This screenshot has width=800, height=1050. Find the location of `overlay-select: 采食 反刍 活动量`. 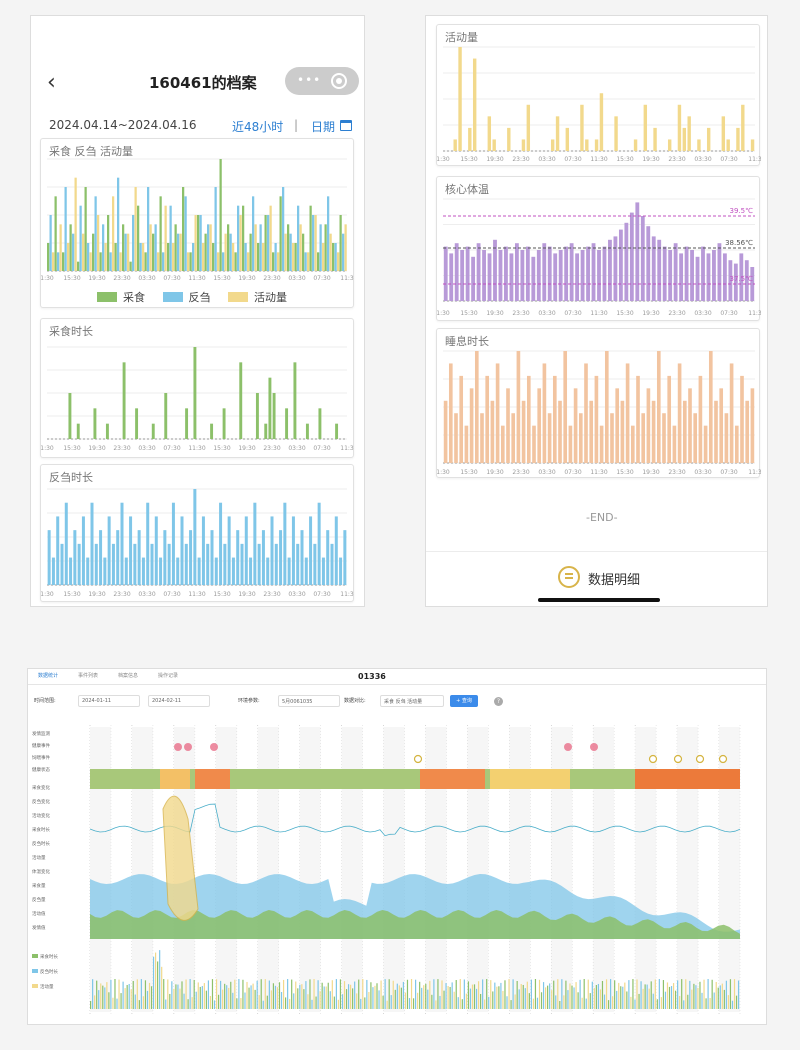

overlay-select: 采食 反刍 活动量 is located at coordinates (412, 701).